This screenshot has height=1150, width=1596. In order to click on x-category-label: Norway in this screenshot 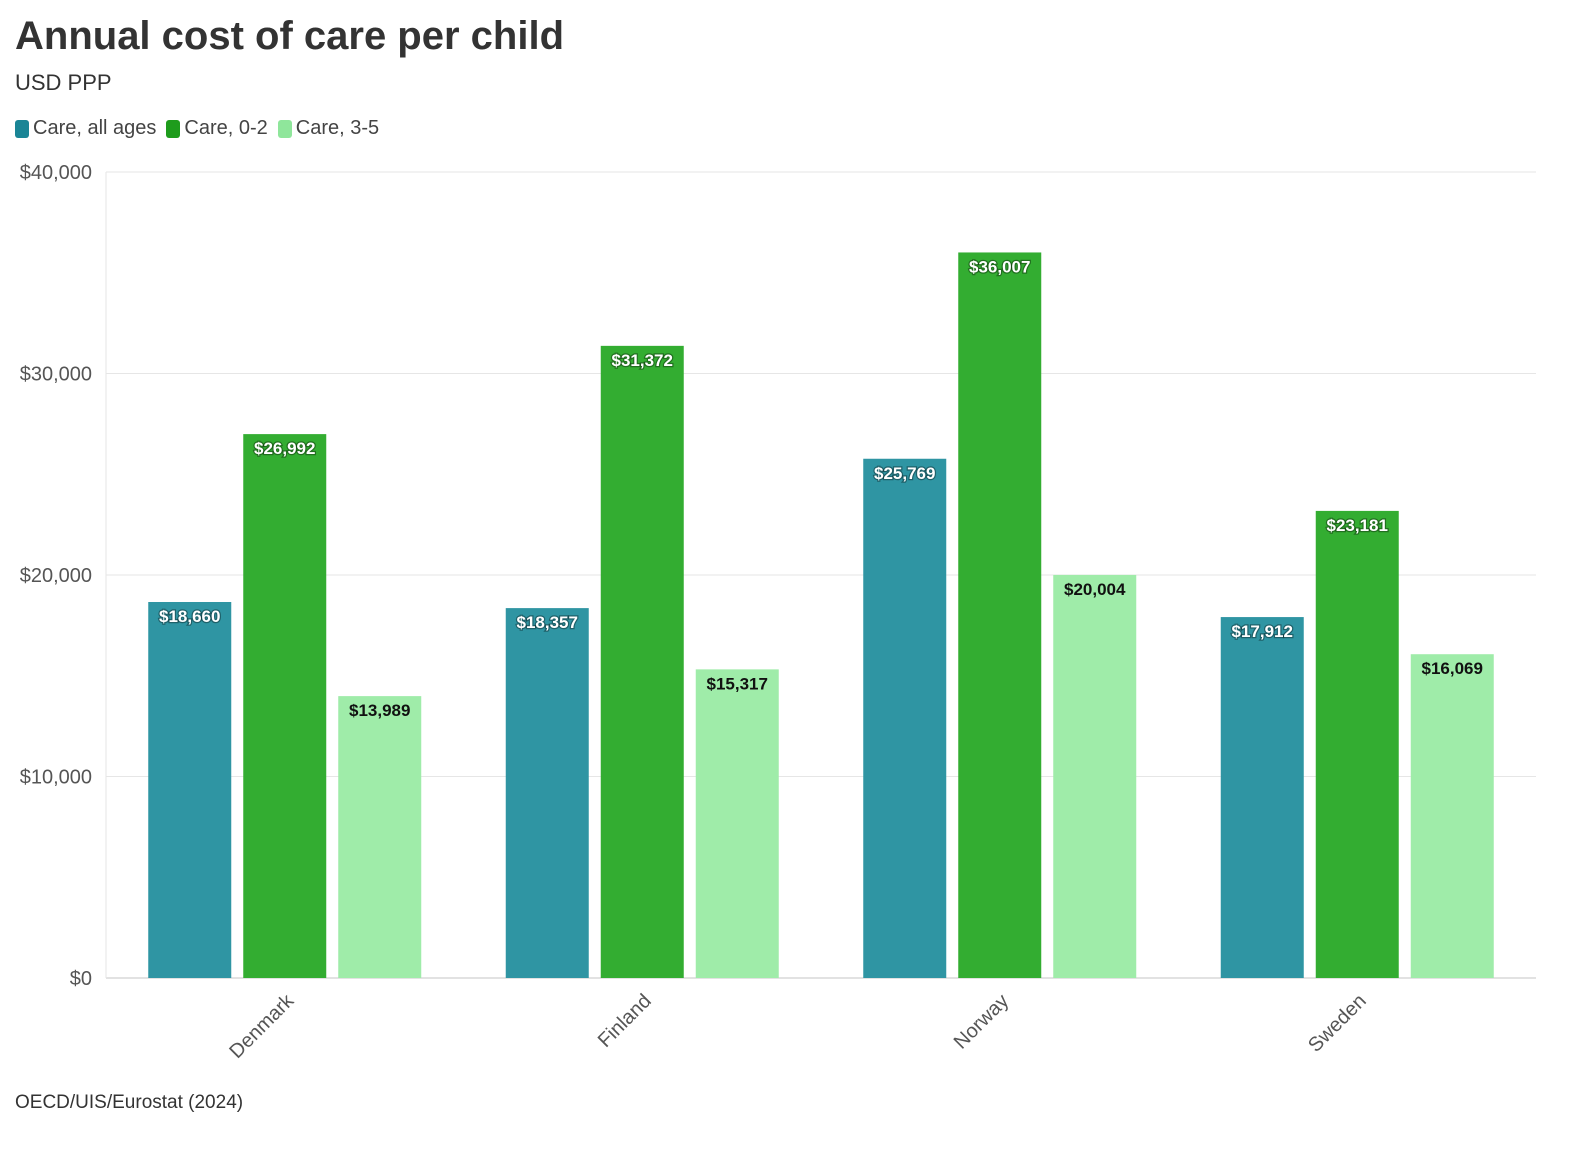, I will do `click(981, 1021)`.